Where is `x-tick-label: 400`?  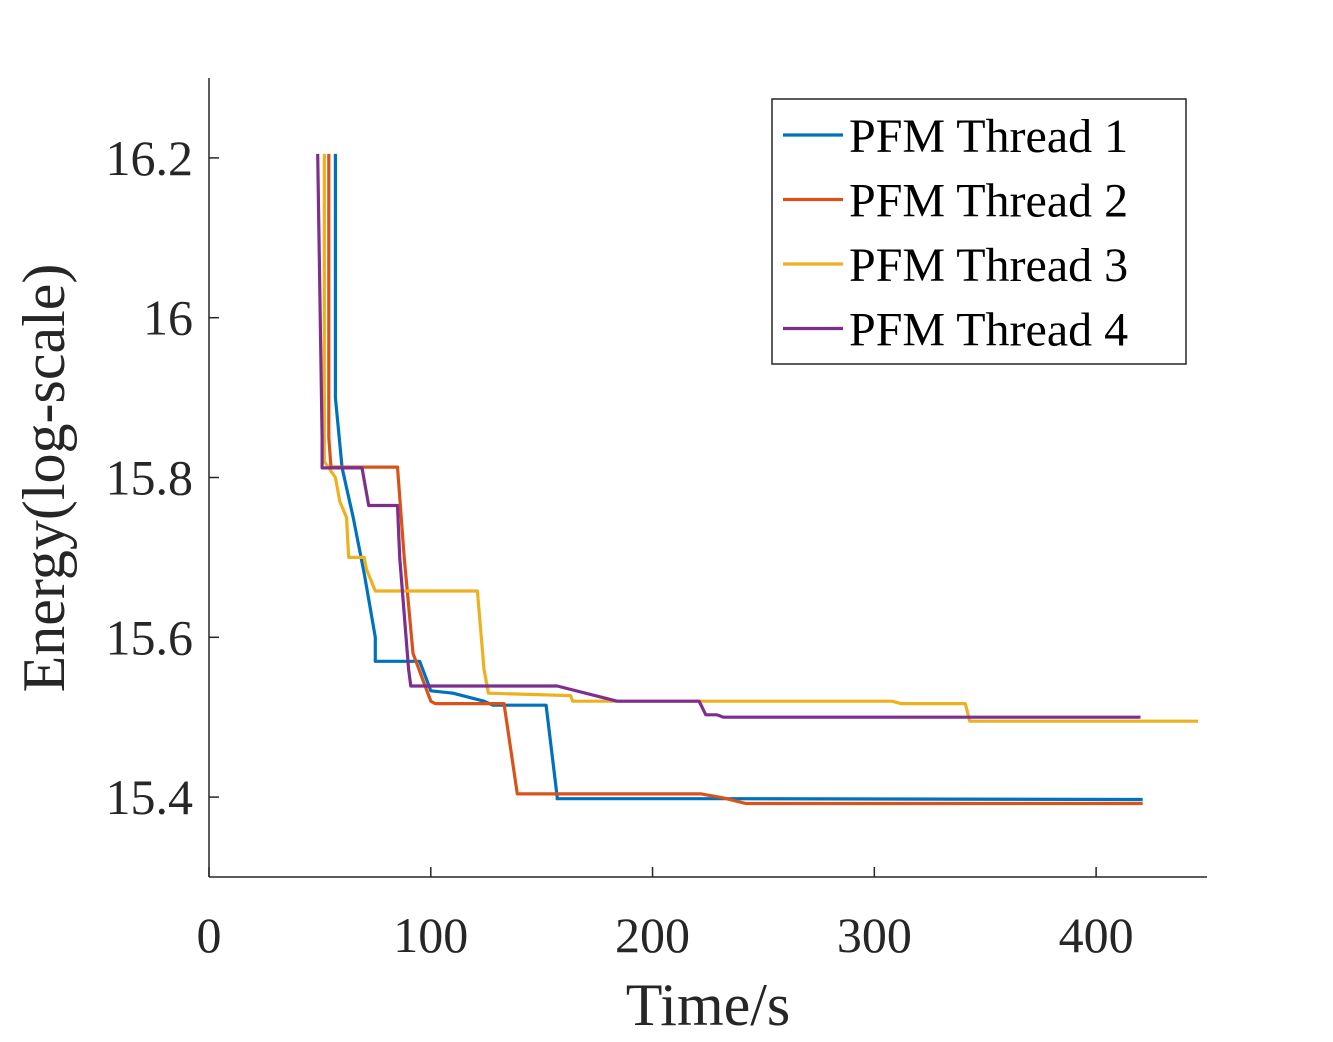 x-tick-label: 400 is located at coordinates (1096, 935).